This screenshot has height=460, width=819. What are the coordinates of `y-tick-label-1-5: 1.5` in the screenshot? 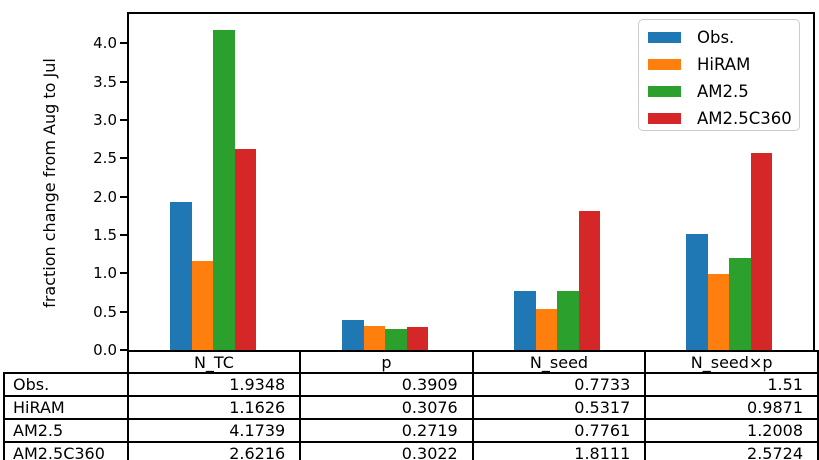 It's located at (105, 234).